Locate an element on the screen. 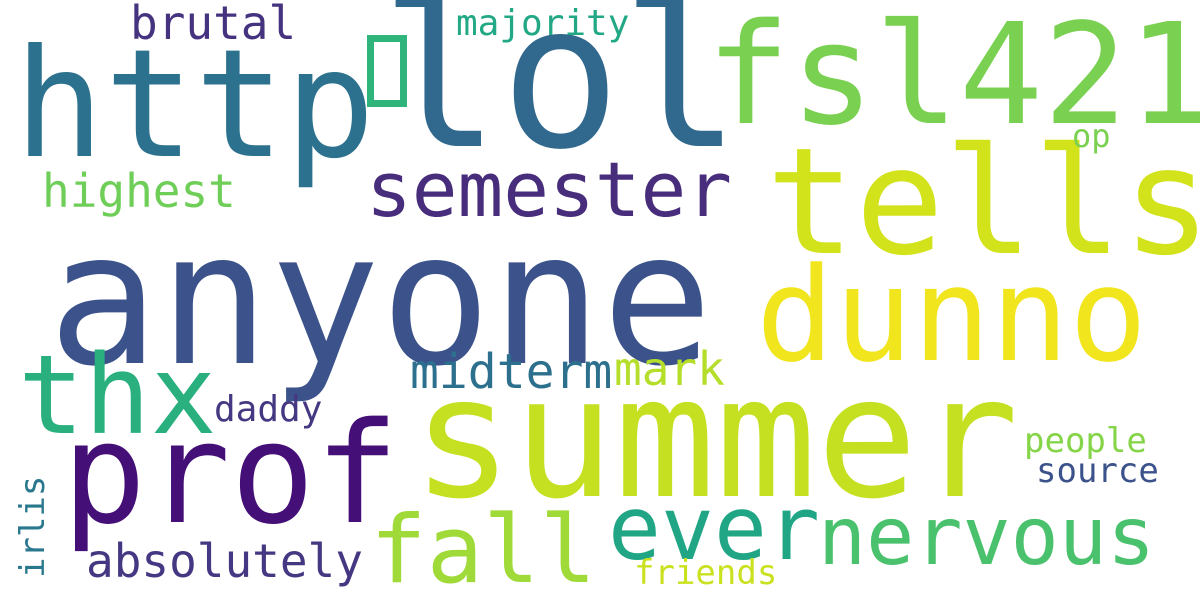 The image size is (1200, 605). word-absolutely: absolutely is located at coordinates (224, 561).